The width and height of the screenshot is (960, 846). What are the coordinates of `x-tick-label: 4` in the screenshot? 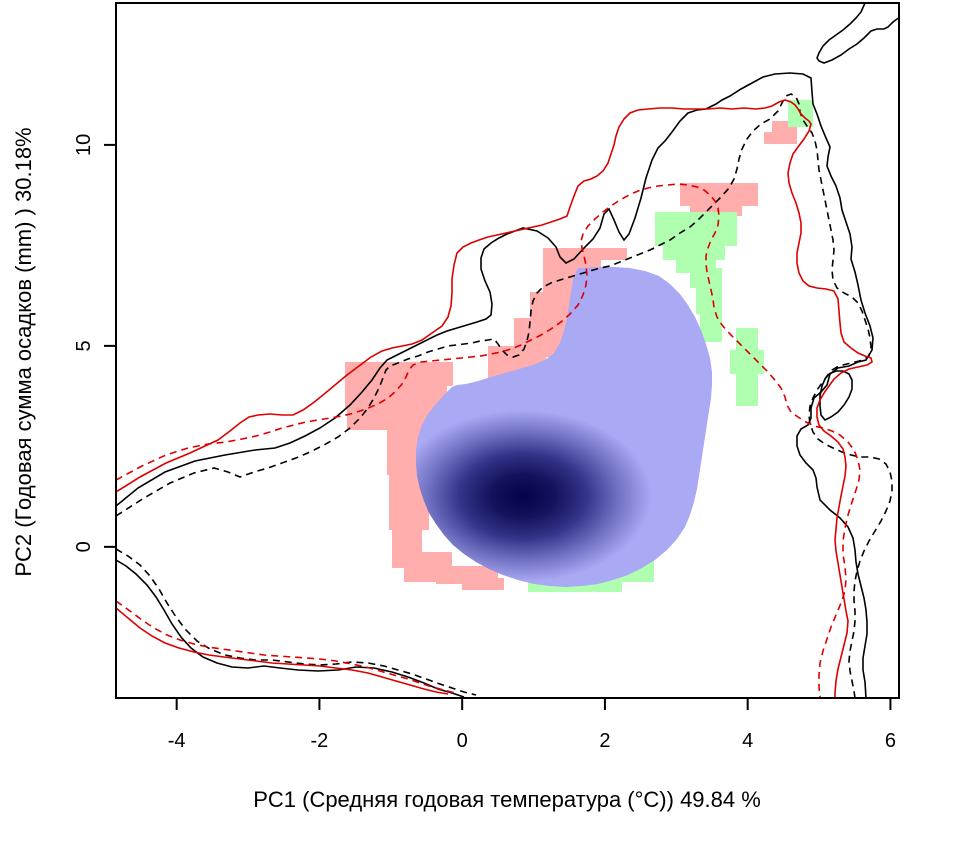 It's located at (747, 741).